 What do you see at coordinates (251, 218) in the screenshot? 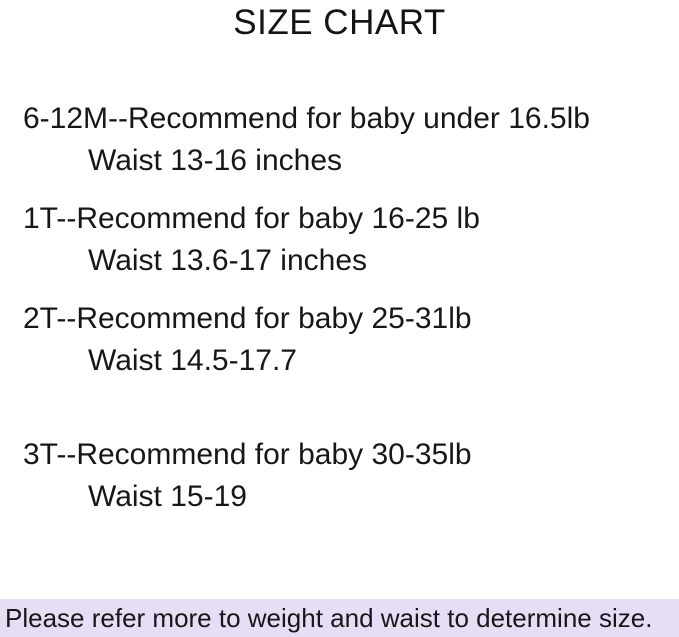
I see `size-headline: 1T--Recommend for baby 16-25 lb` at bounding box center [251, 218].